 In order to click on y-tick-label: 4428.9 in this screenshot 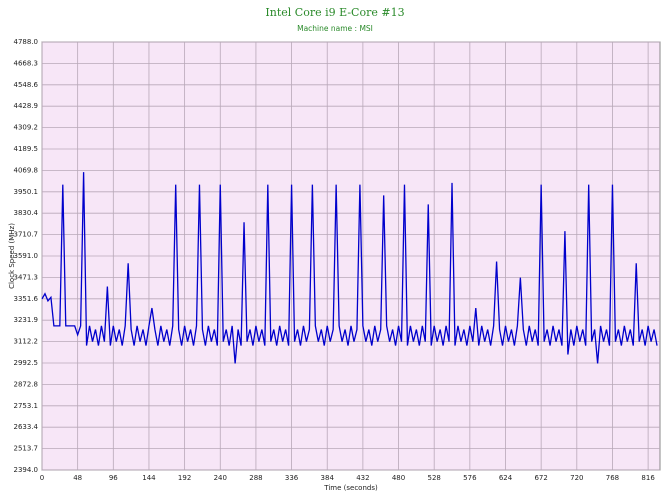, I will do `click(26, 106)`.